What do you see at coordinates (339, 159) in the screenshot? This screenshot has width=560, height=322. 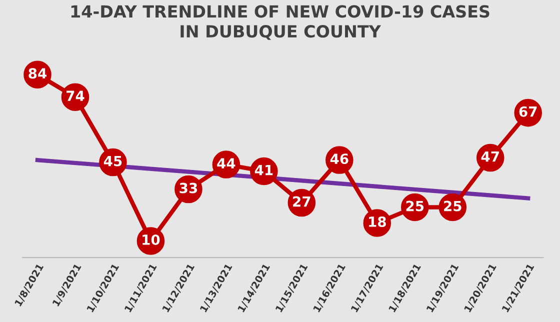 I see `data-label: 46` at bounding box center [339, 159].